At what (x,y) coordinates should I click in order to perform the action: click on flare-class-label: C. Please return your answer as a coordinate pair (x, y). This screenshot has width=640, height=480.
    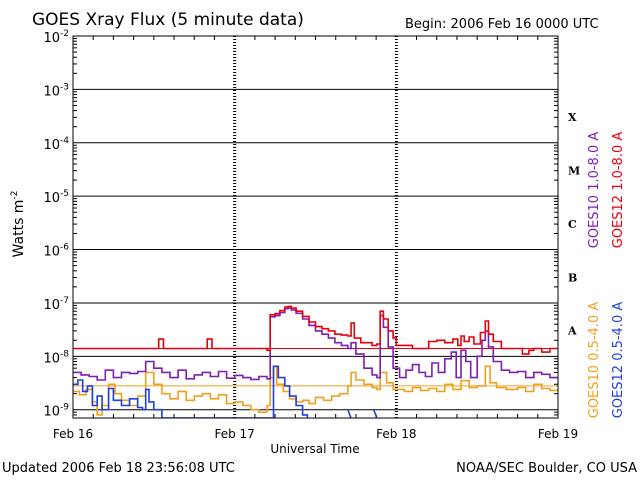
    Looking at the image, I should click on (572, 224).